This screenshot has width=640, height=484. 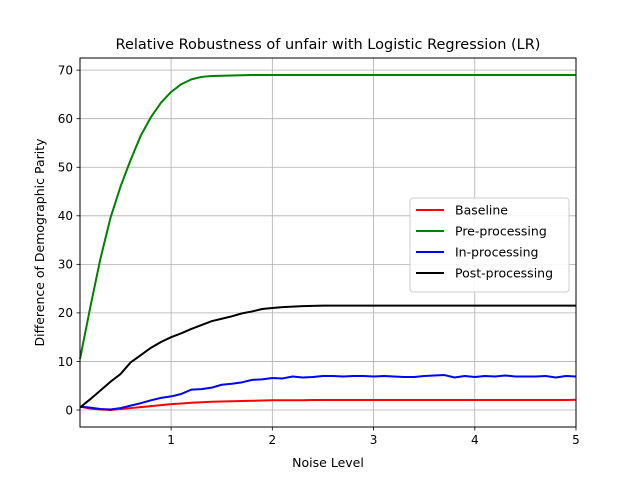 What do you see at coordinates (496, 251) in the screenshot?
I see `legend-label-in-processing: In-processing` at bounding box center [496, 251].